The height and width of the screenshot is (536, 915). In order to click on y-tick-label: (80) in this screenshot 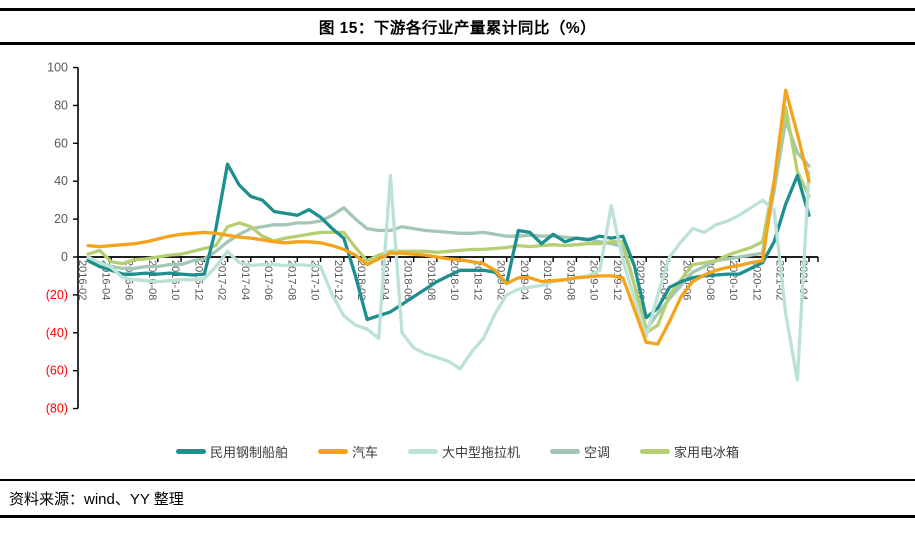, I will do `click(57, 408)`.